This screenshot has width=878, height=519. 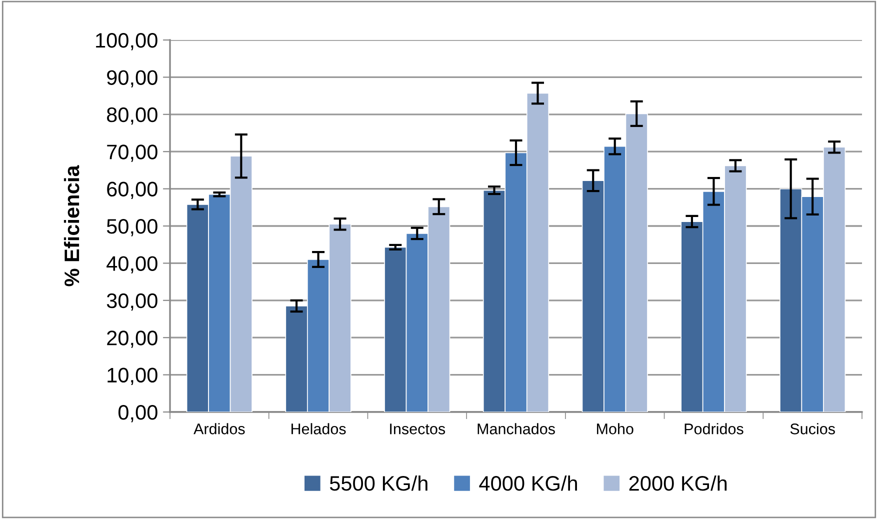 I want to click on x-tick-label: Sucios, so click(x=812, y=428).